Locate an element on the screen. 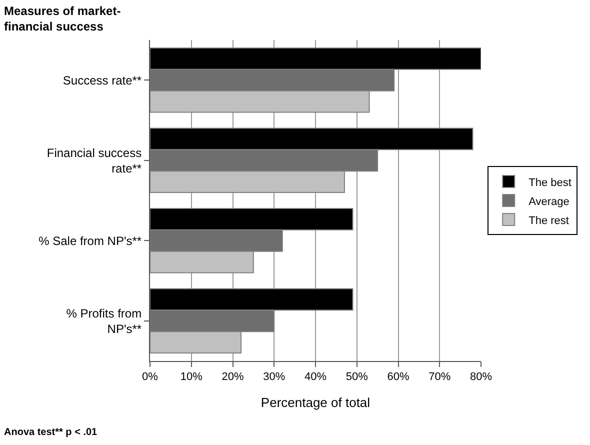 This screenshot has width=590, height=445. y-axis-title: Measures of market- financial success is located at coordinates (62, 19).